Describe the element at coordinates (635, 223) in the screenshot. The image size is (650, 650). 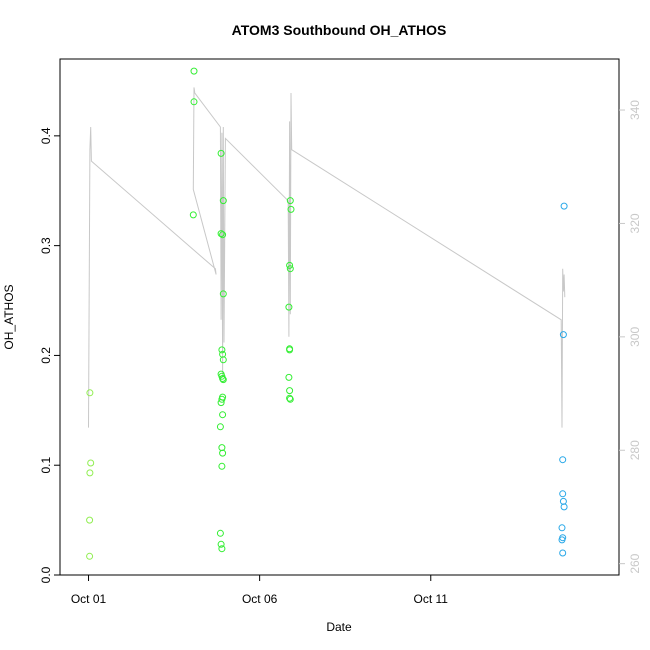
I see `y2-tick-label: 320` at that location.